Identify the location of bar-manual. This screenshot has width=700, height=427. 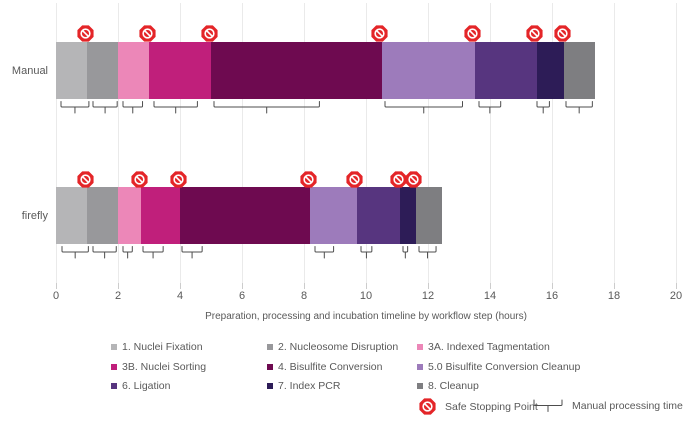
(326, 70).